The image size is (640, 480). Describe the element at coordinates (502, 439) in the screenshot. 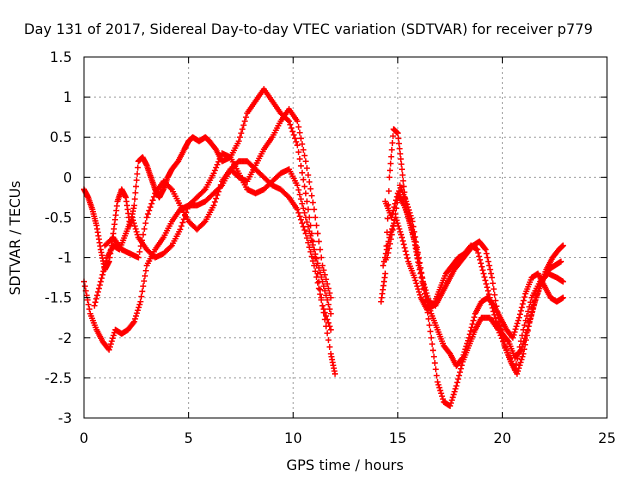

I see `x-tick-label: 20` at that location.